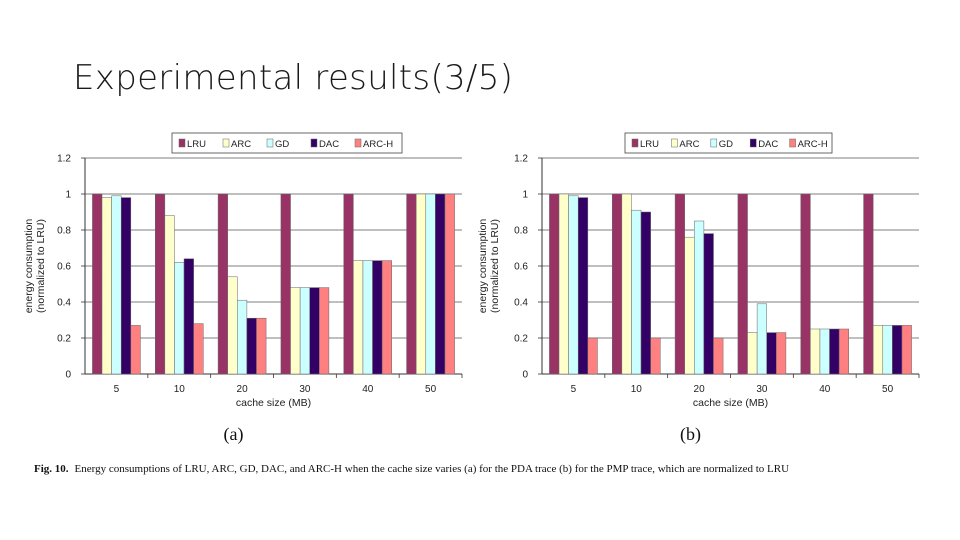 The width and height of the screenshot is (960, 540). I want to click on legend-swatch-gd, so click(714, 143).